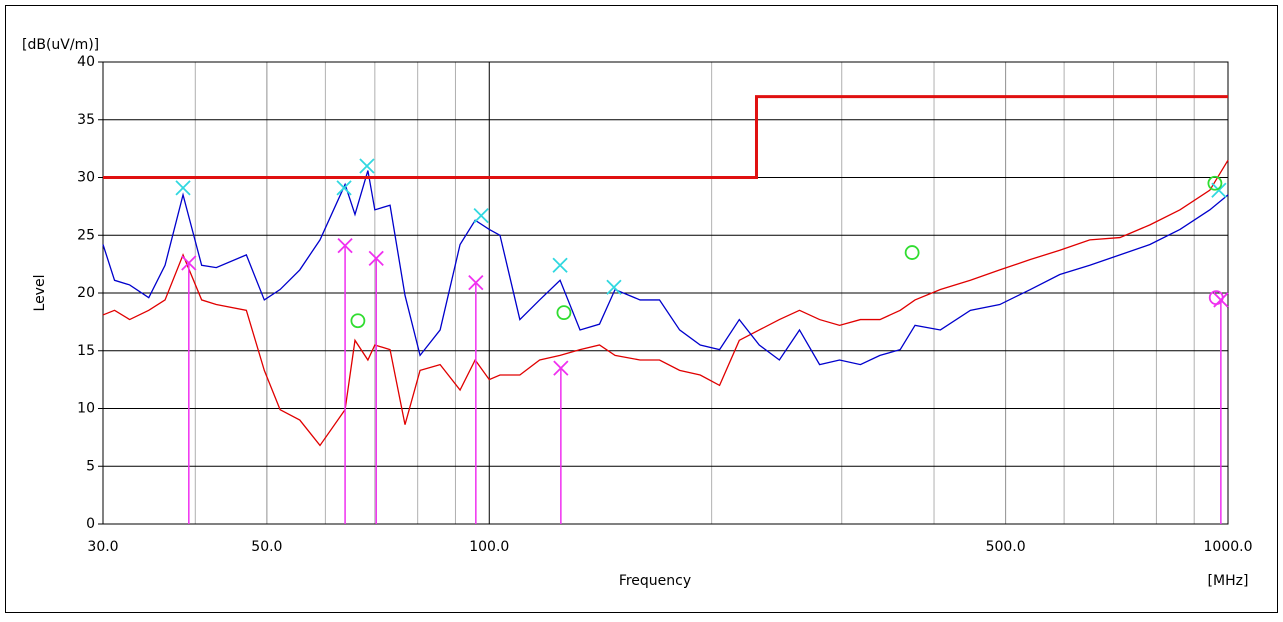 The height and width of the screenshot is (622, 1283). What do you see at coordinates (90, 466) in the screenshot?
I see `y-tick-label: 5` at bounding box center [90, 466].